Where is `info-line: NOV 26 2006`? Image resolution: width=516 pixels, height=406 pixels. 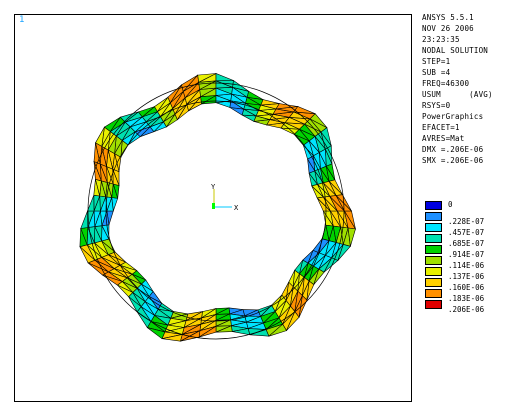
info-line: NOV 26 2006 is located at coordinates (448, 28).